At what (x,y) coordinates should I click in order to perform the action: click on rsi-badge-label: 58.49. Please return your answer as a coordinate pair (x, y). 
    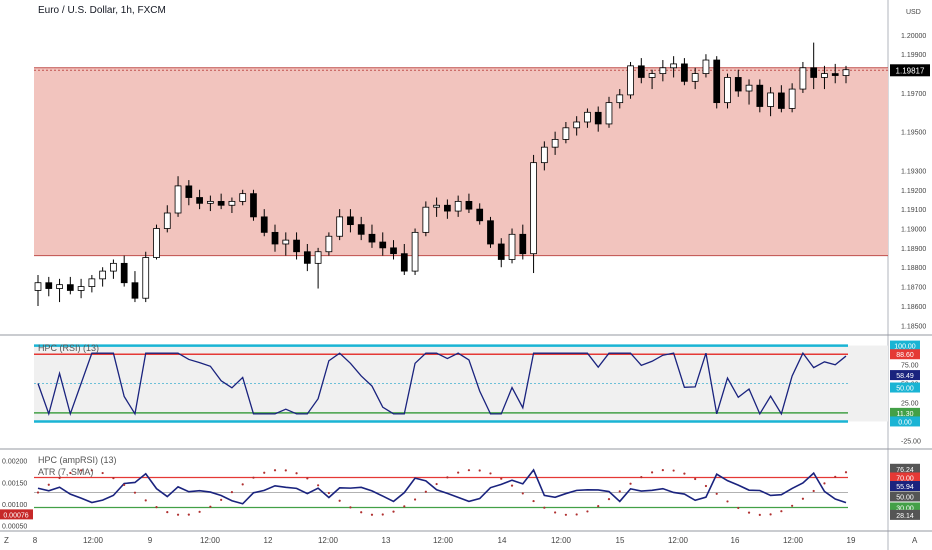
    Looking at the image, I should click on (905, 376).